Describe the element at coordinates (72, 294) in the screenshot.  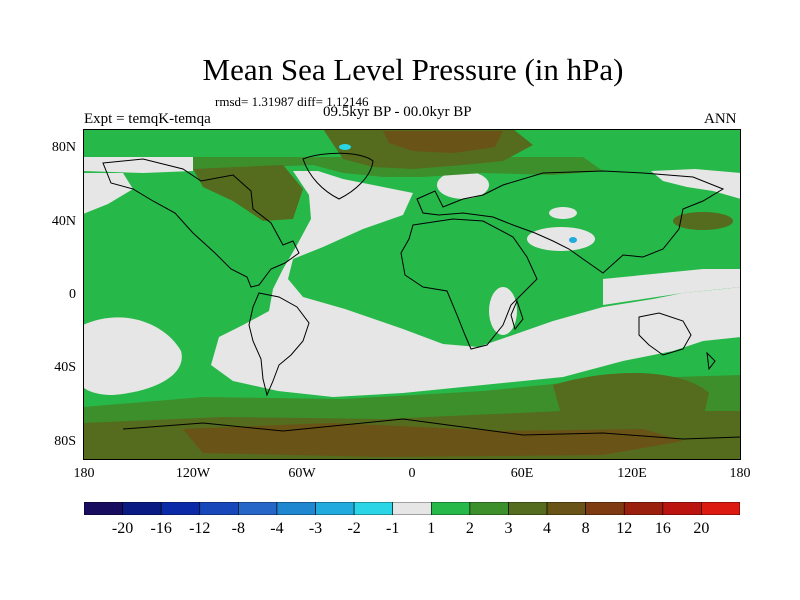
I see `lat-tick-label: 0` at that location.